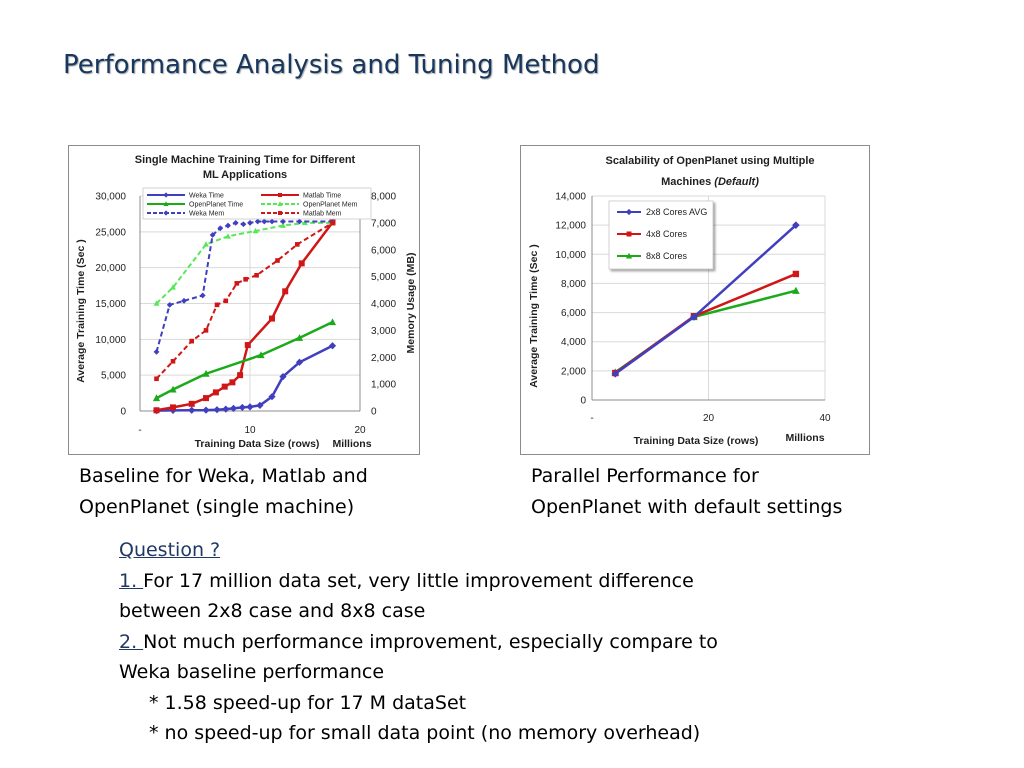  Describe the element at coordinates (591, 418) in the screenshot. I see `chart2-xtick-label: -` at that location.